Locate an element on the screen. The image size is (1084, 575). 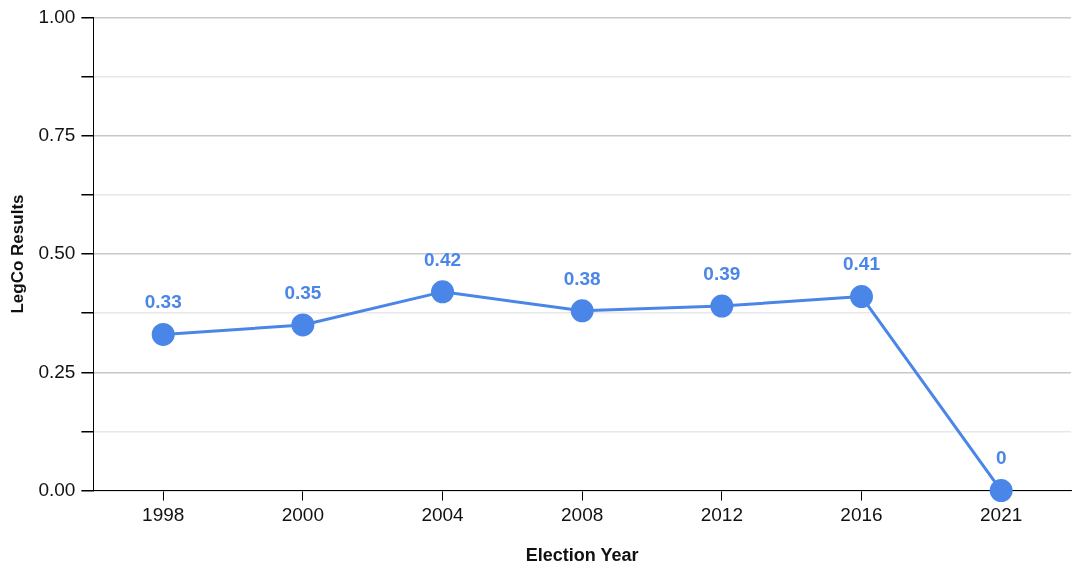
y-tick-label: 0.50 is located at coordinates (57, 253).